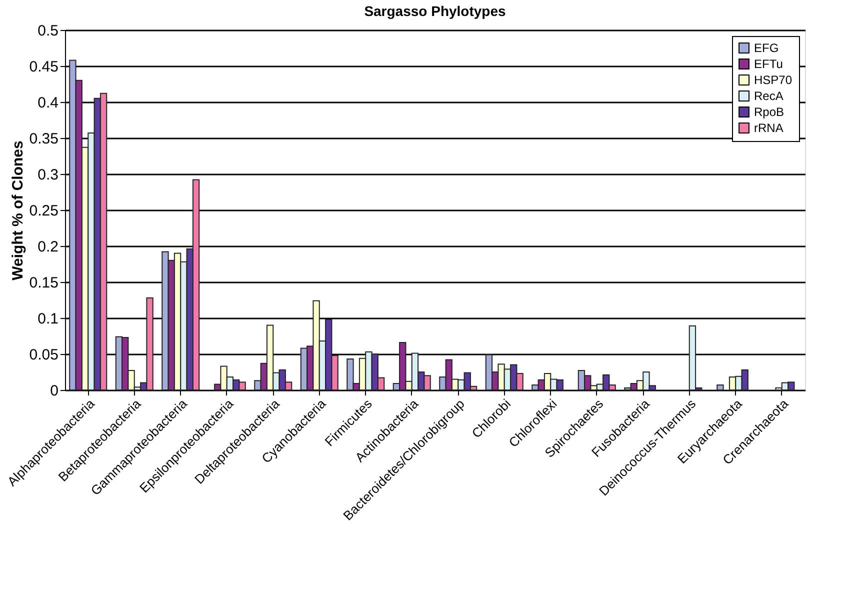 This screenshot has width=866, height=602. I want to click on y-tick-label: 0, so click(54, 391).